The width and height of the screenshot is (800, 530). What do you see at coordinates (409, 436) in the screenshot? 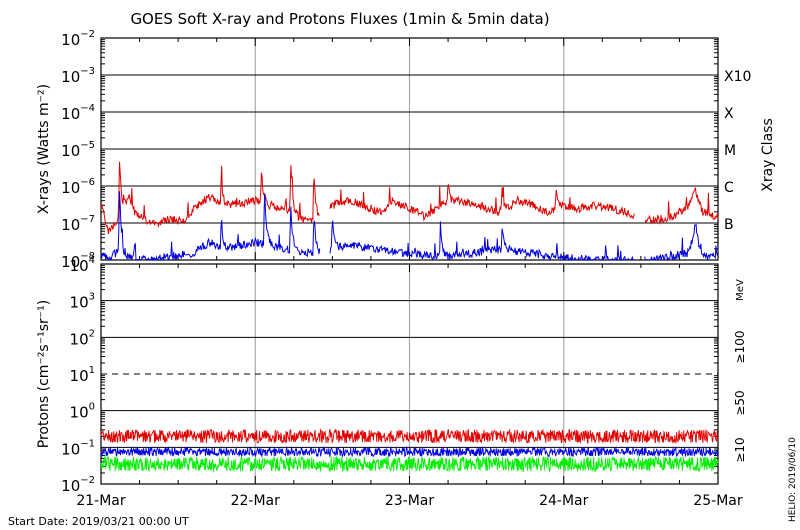
I see `proton-series-line-red` at bounding box center [409, 436].